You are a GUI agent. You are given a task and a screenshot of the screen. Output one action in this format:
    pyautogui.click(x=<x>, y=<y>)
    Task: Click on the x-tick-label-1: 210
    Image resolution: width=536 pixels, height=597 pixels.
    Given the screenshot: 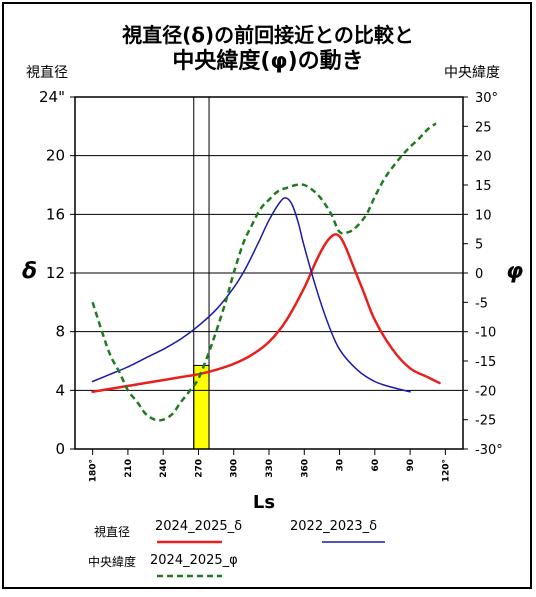 What is the action you would take?
    pyautogui.click(x=129, y=468)
    